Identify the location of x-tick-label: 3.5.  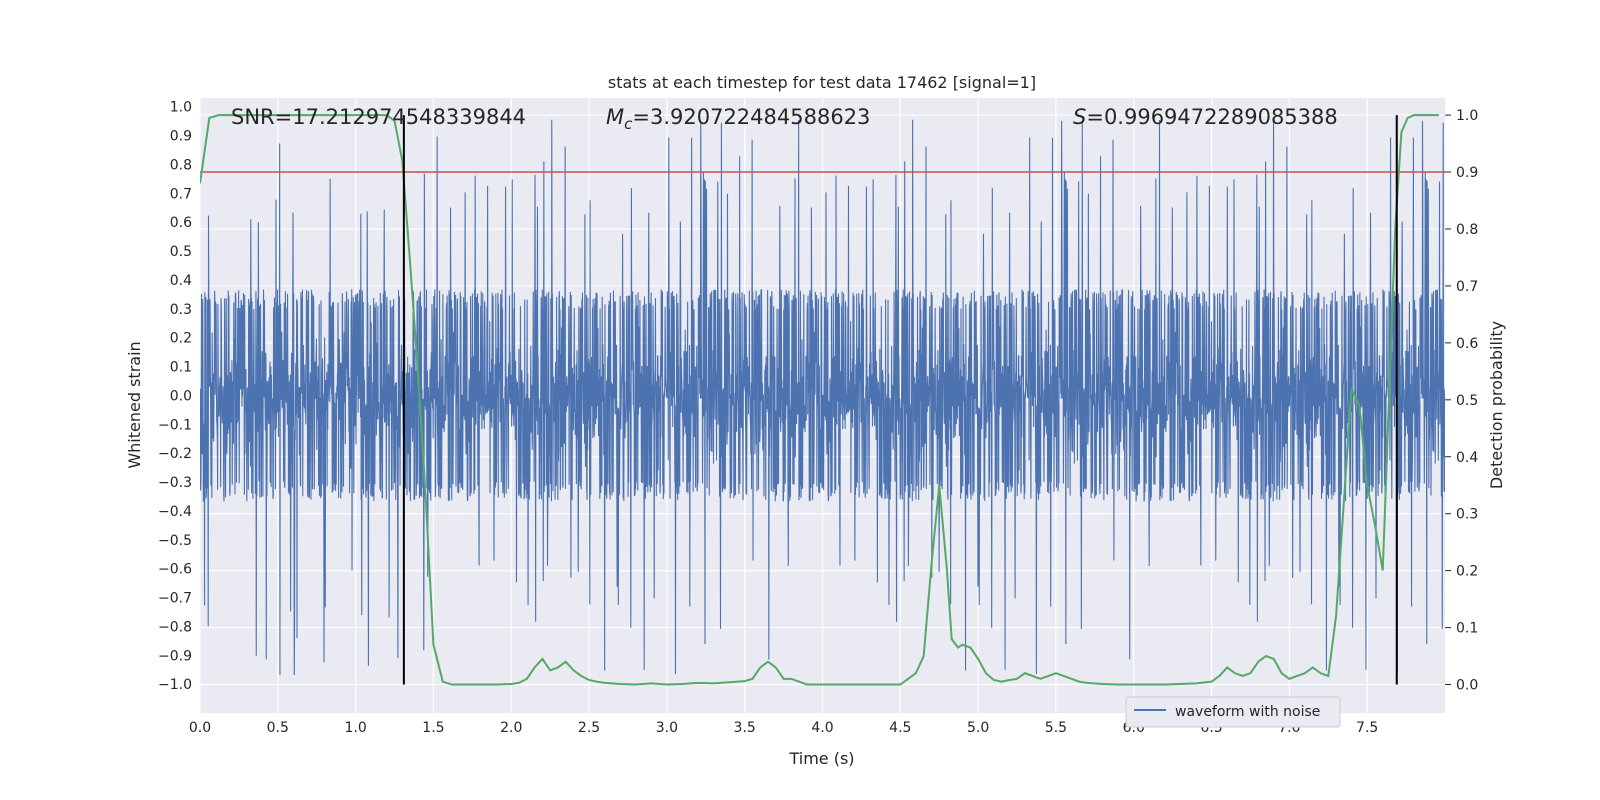
(745, 728).